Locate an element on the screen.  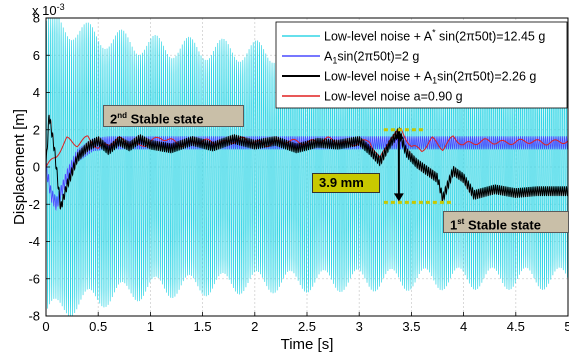
y-tick-label: 4 is located at coordinates (36, 92).